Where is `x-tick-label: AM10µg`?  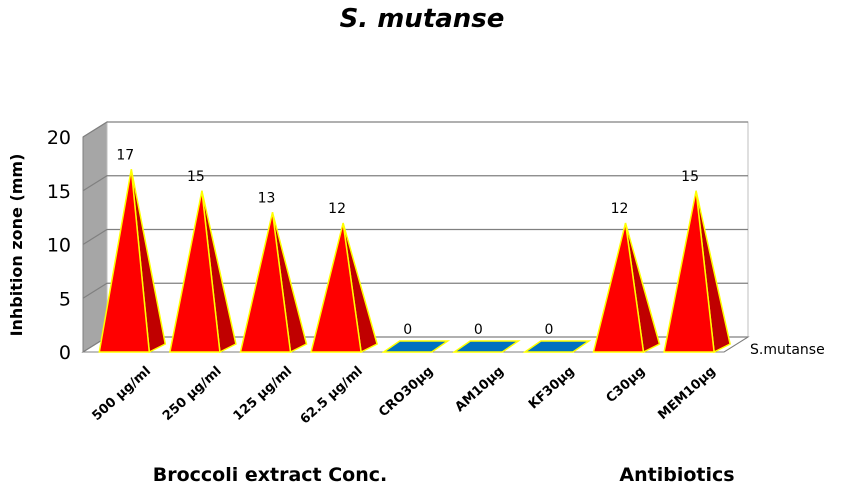
x-tick-label: AM10µg is located at coordinates (479, 389).